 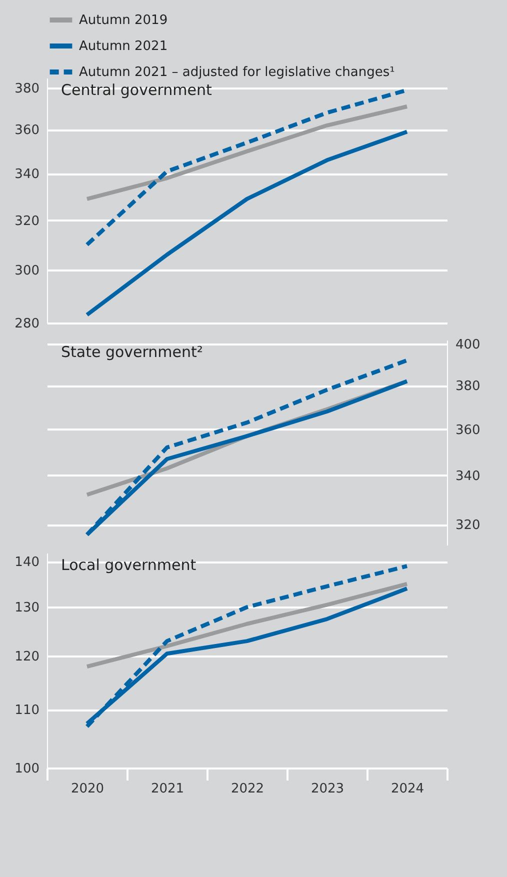 I want to click on y2-tick-label: 400, so click(x=468, y=345).